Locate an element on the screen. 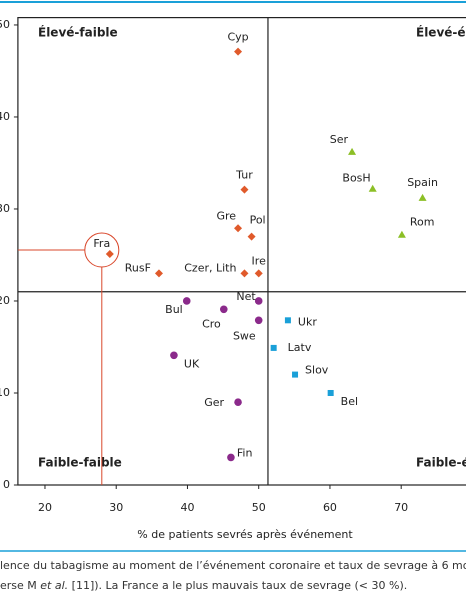 This screenshot has height=600, width=466. point-label: Cro is located at coordinates (211, 323).